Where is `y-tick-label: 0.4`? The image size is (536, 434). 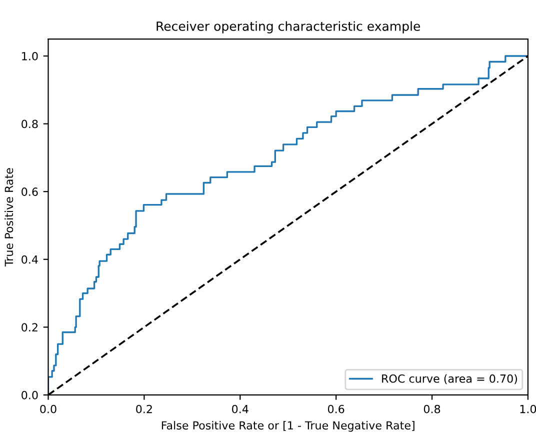 y-tick-label: 0.4 is located at coordinates (30, 259).